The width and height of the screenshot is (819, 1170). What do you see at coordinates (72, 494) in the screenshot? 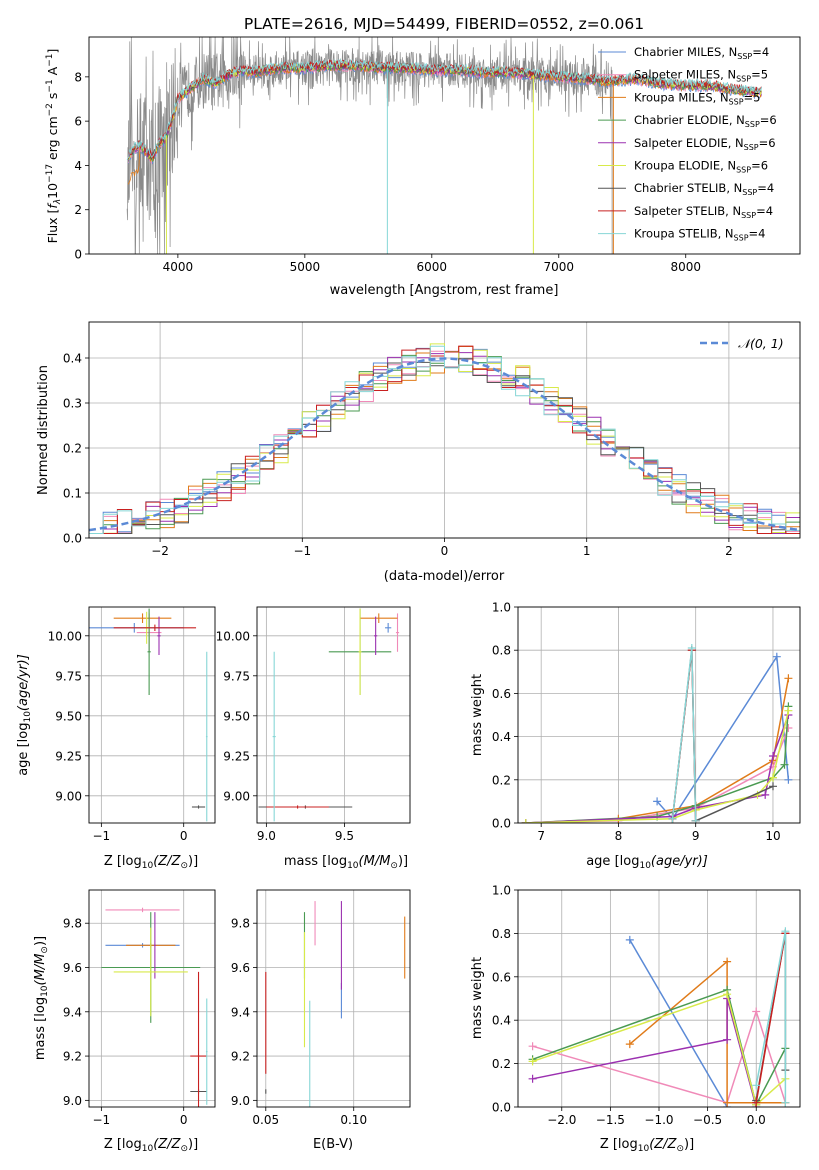
I see `residuals-ytick-label: 0.1` at bounding box center [72, 494].